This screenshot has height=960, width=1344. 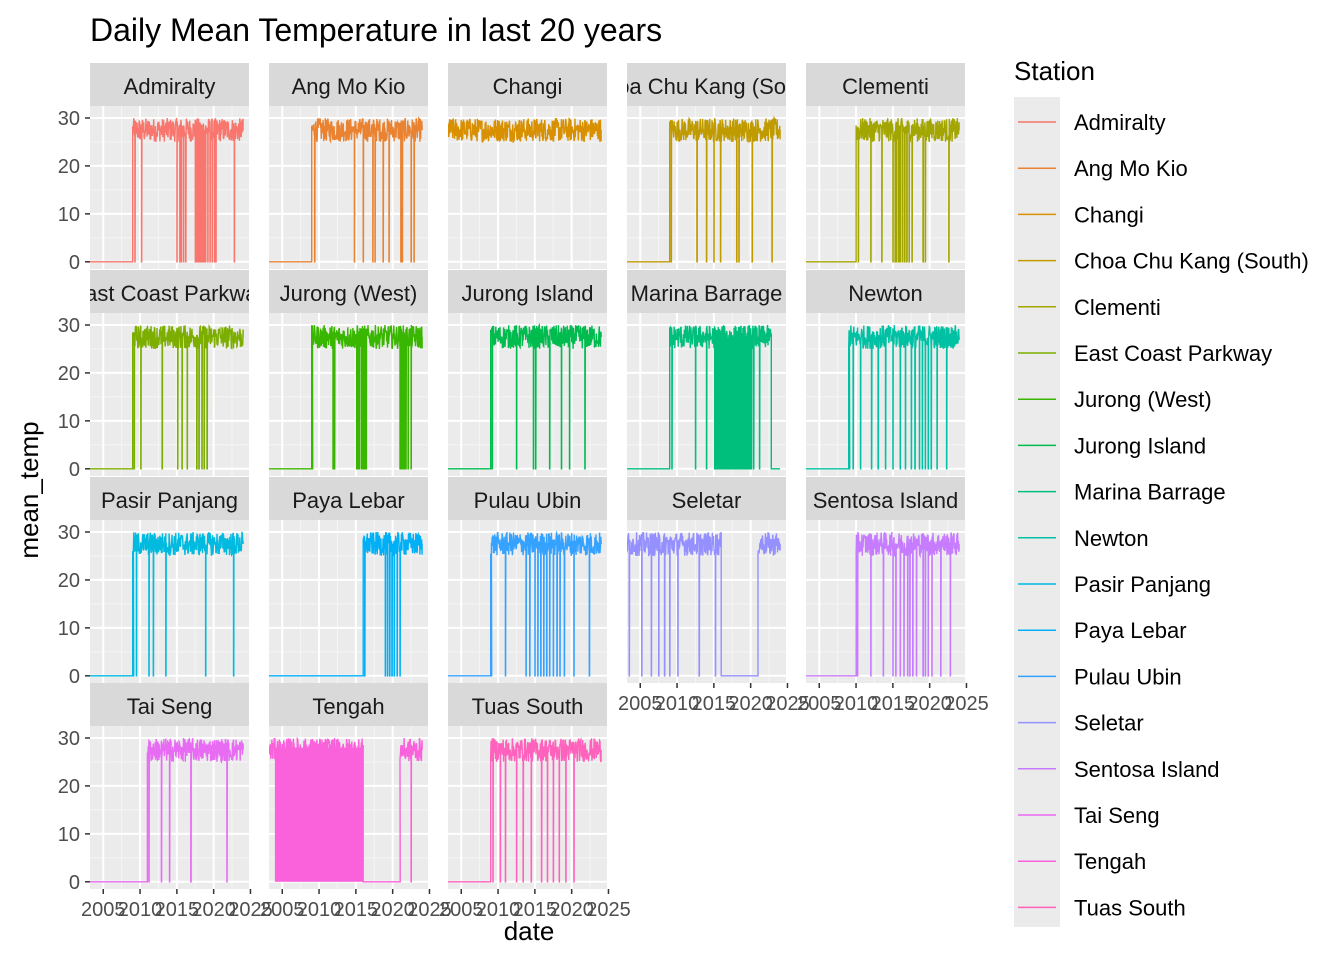 I want to click on legend-label: Changi, so click(x=1109, y=214).